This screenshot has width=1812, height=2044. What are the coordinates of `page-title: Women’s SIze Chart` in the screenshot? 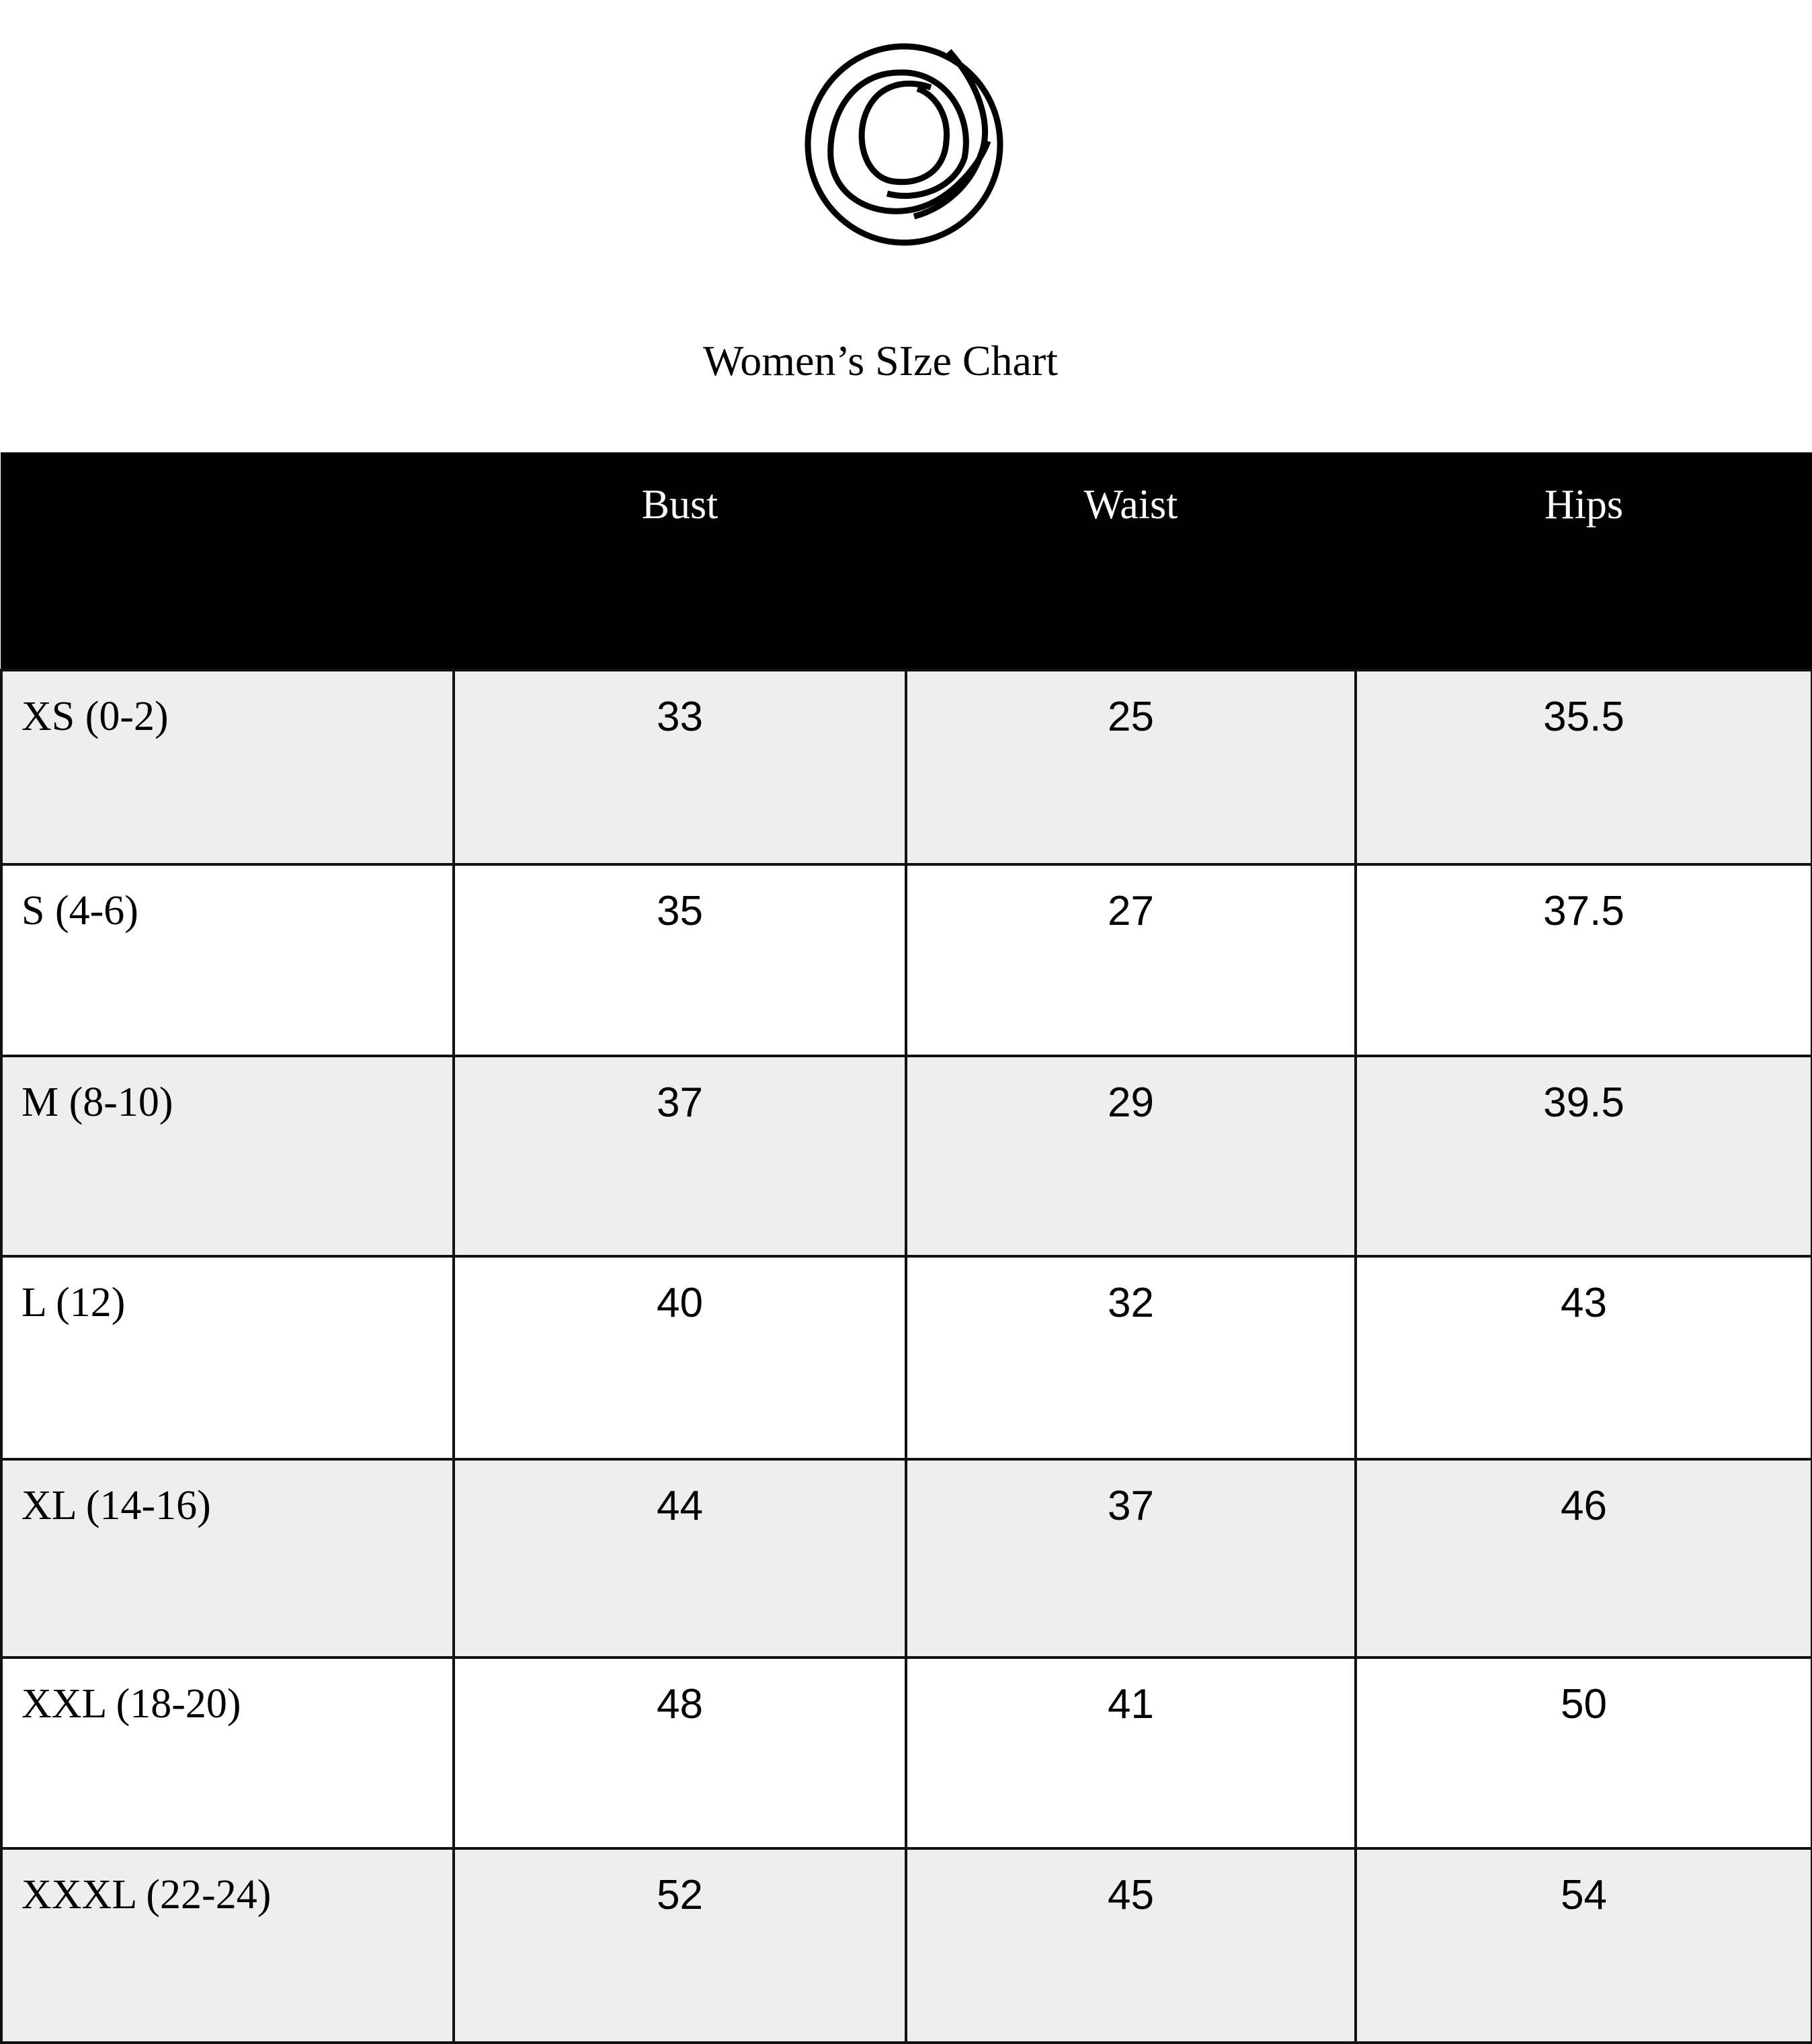 It's located at (880, 360).